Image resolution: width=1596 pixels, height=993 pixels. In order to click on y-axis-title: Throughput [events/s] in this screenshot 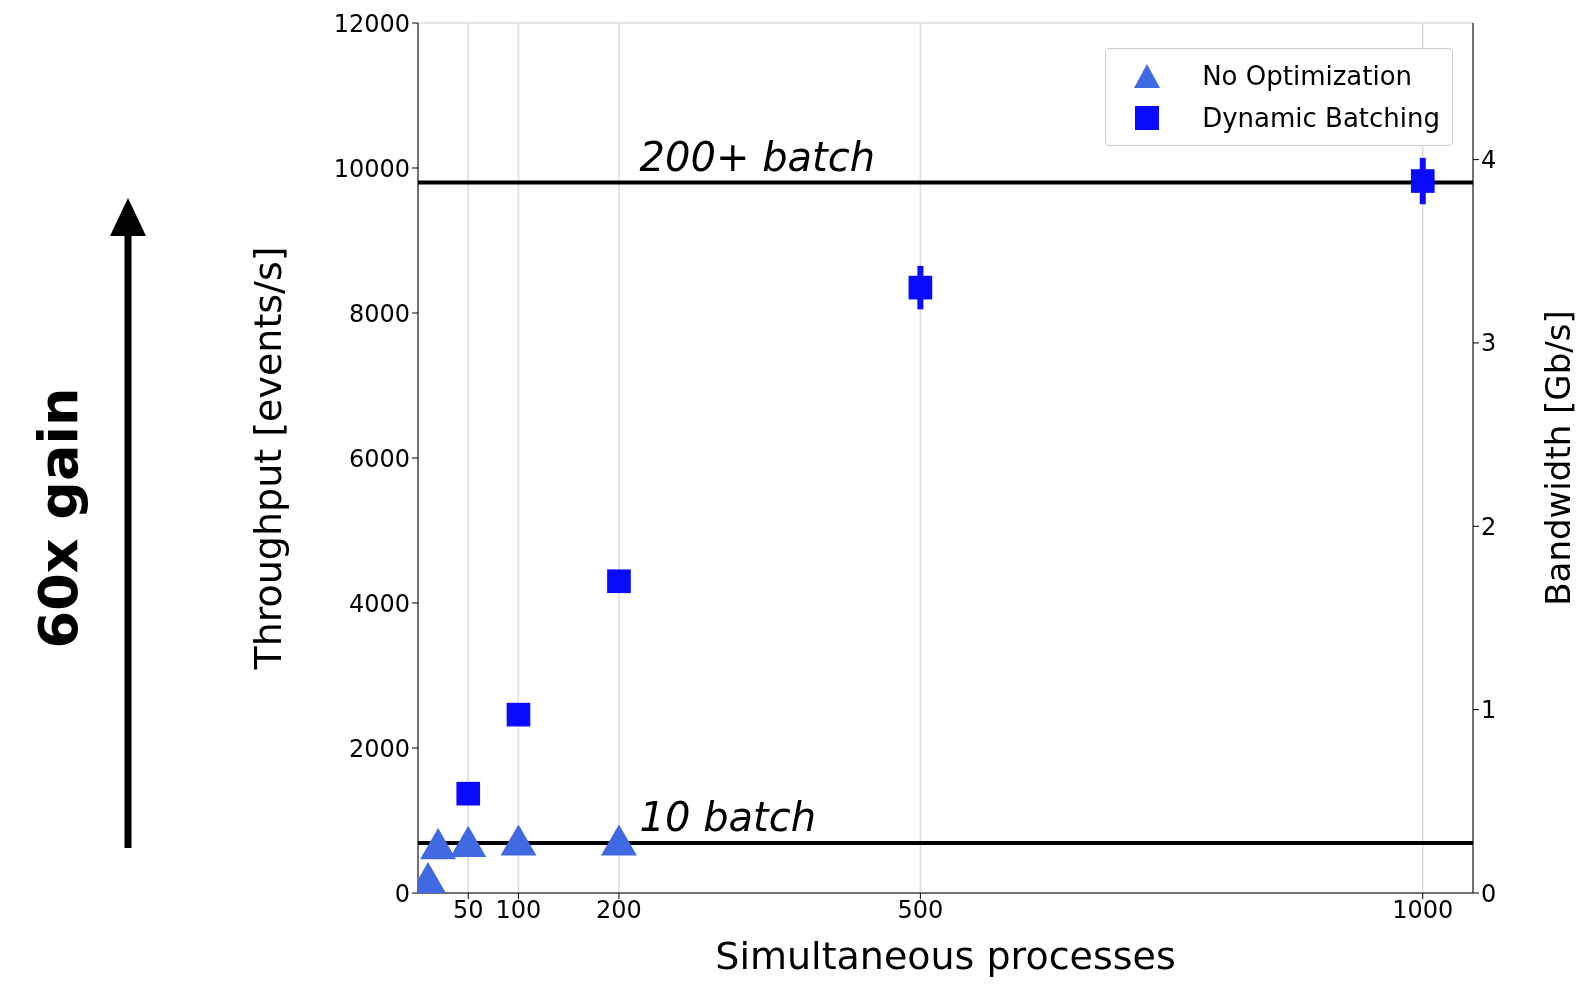, I will do `click(268, 458)`.